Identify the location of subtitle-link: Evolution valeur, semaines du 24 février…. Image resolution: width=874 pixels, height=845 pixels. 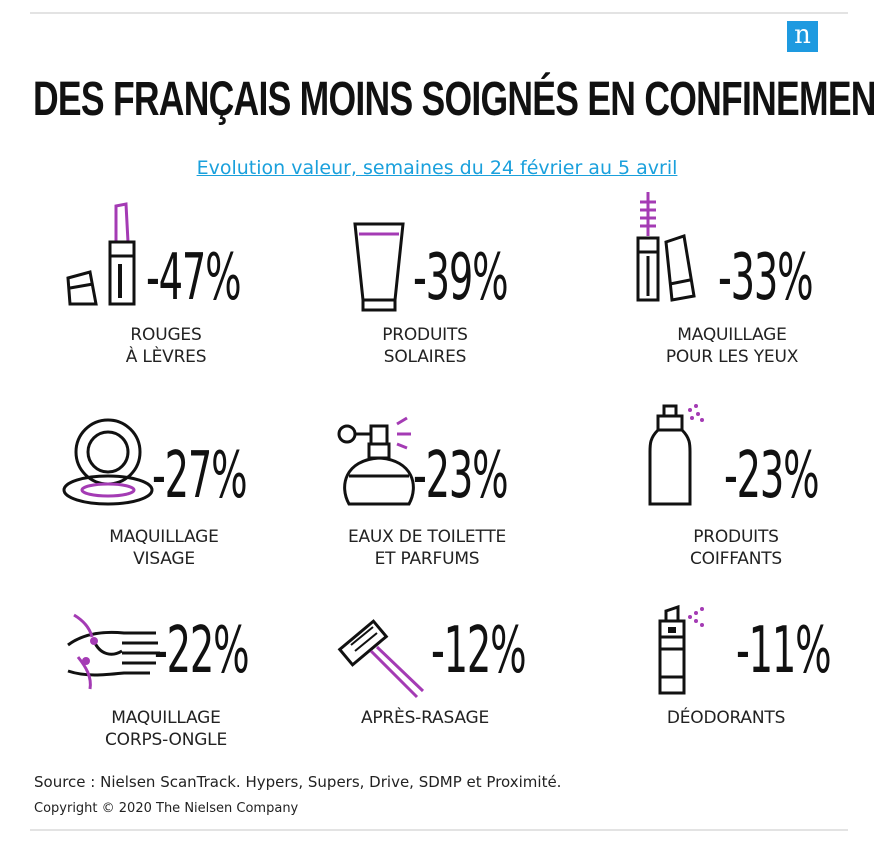
(437, 168).